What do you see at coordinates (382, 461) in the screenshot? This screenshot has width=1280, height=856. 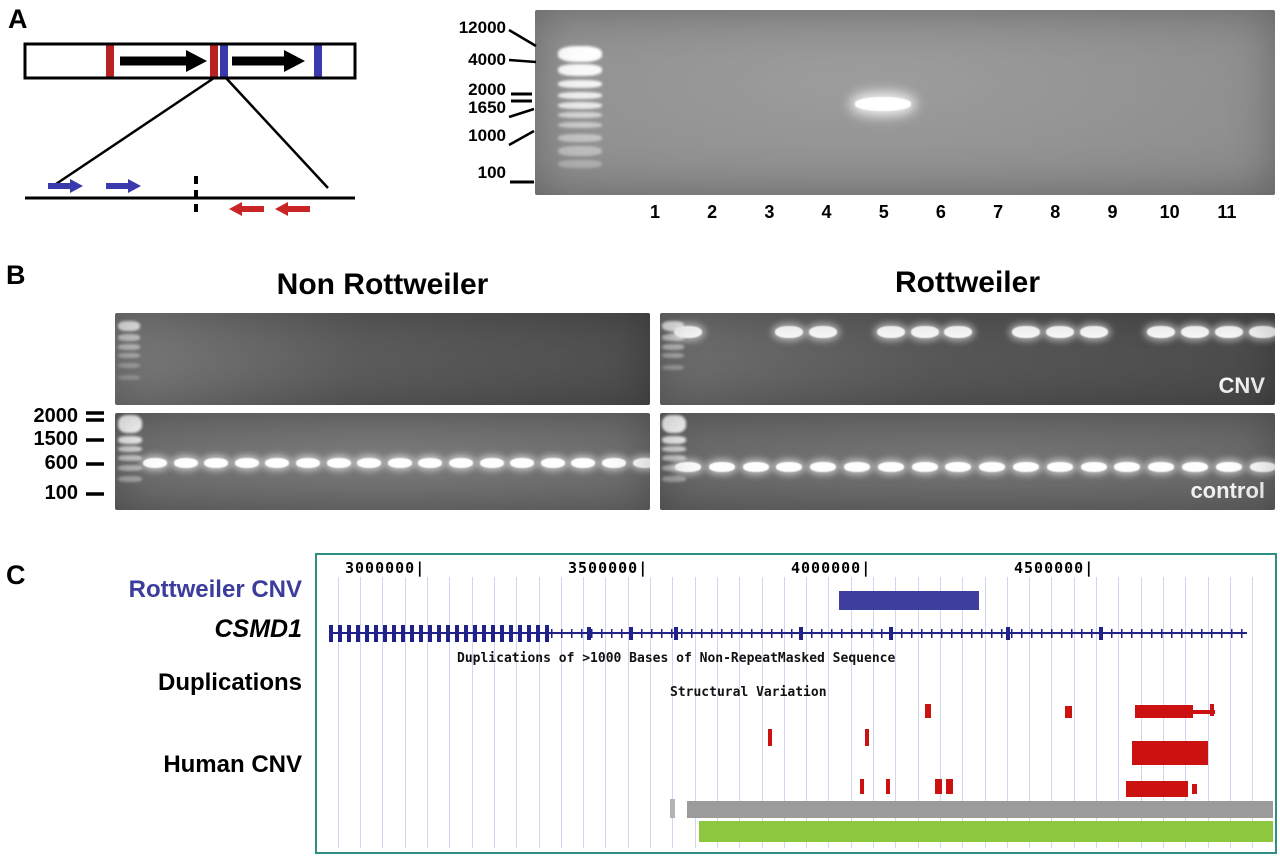 I see `gel-nonrot-control` at bounding box center [382, 461].